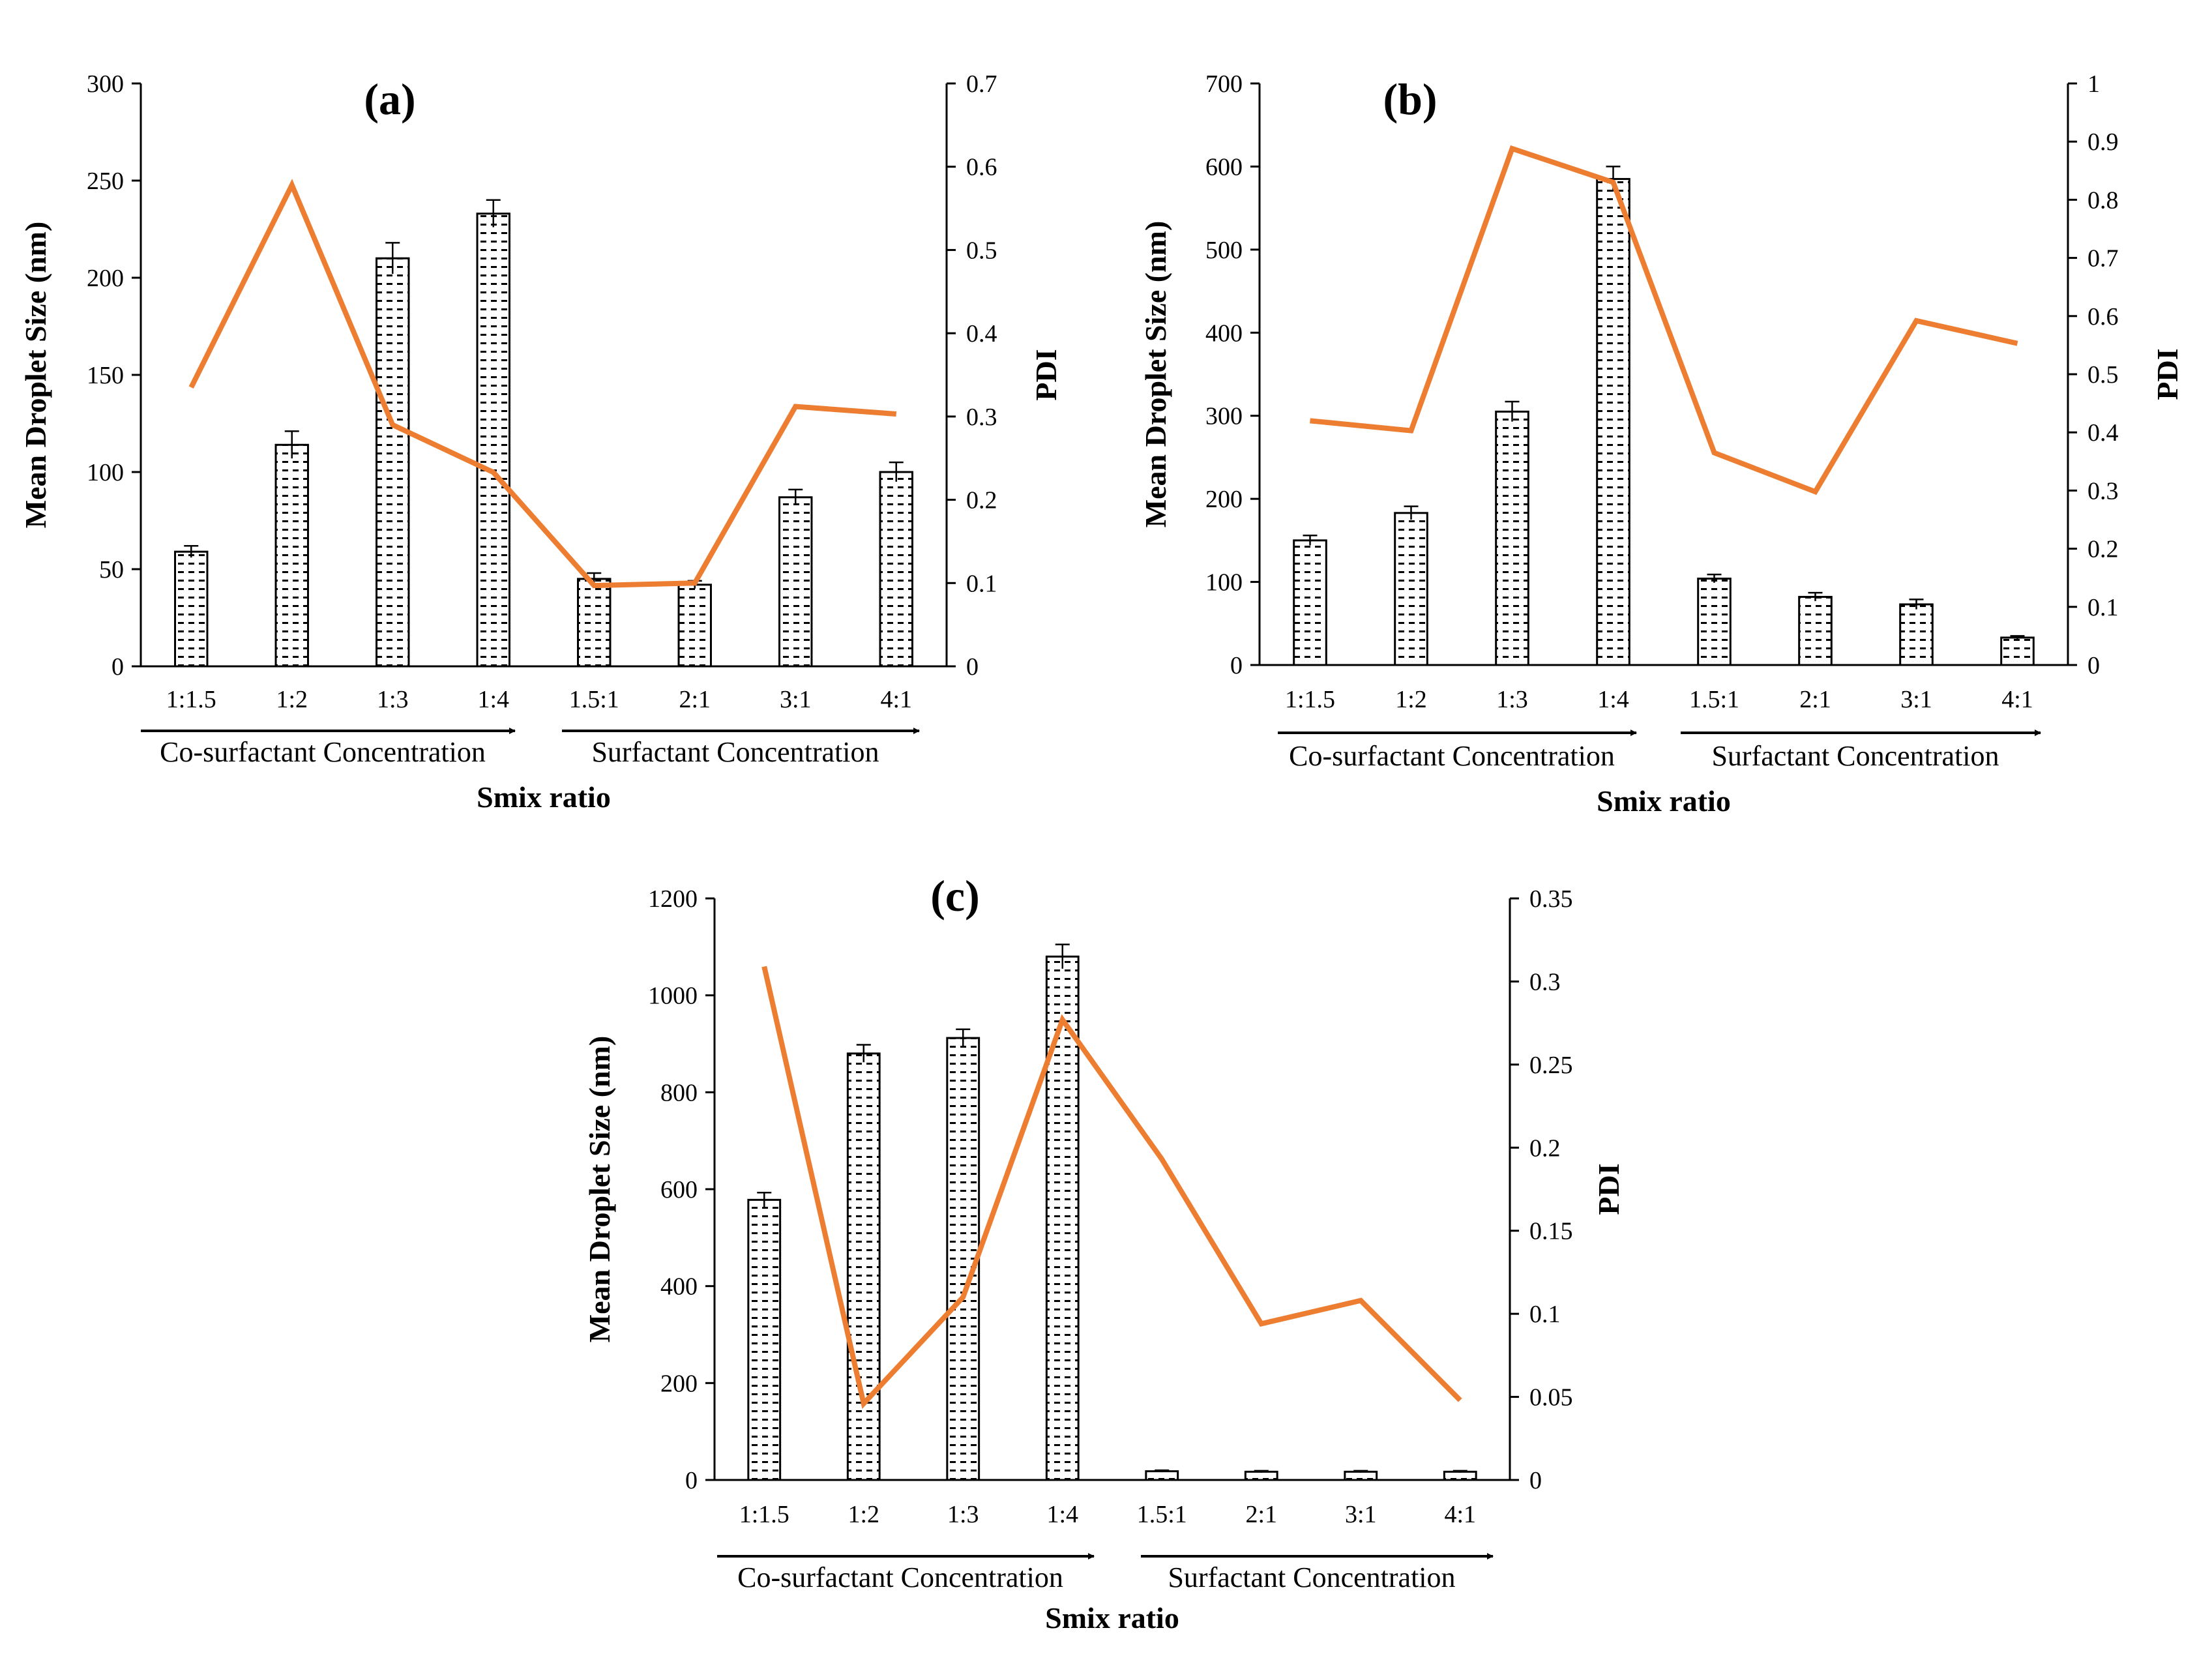 The height and width of the screenshot is (1656, 2212). Describe the element at coordinates (981, 333) in the screenshot. I see `y2-tick-label: 0.4` at that location.